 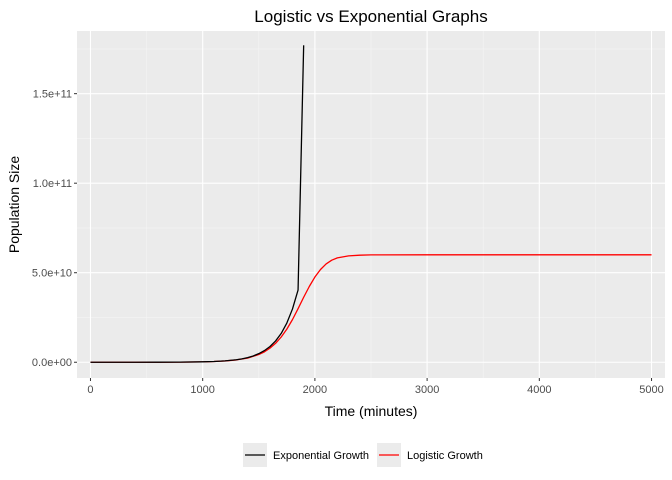 I want to click on x-tick-label: 0, so click(x=90, y=390).